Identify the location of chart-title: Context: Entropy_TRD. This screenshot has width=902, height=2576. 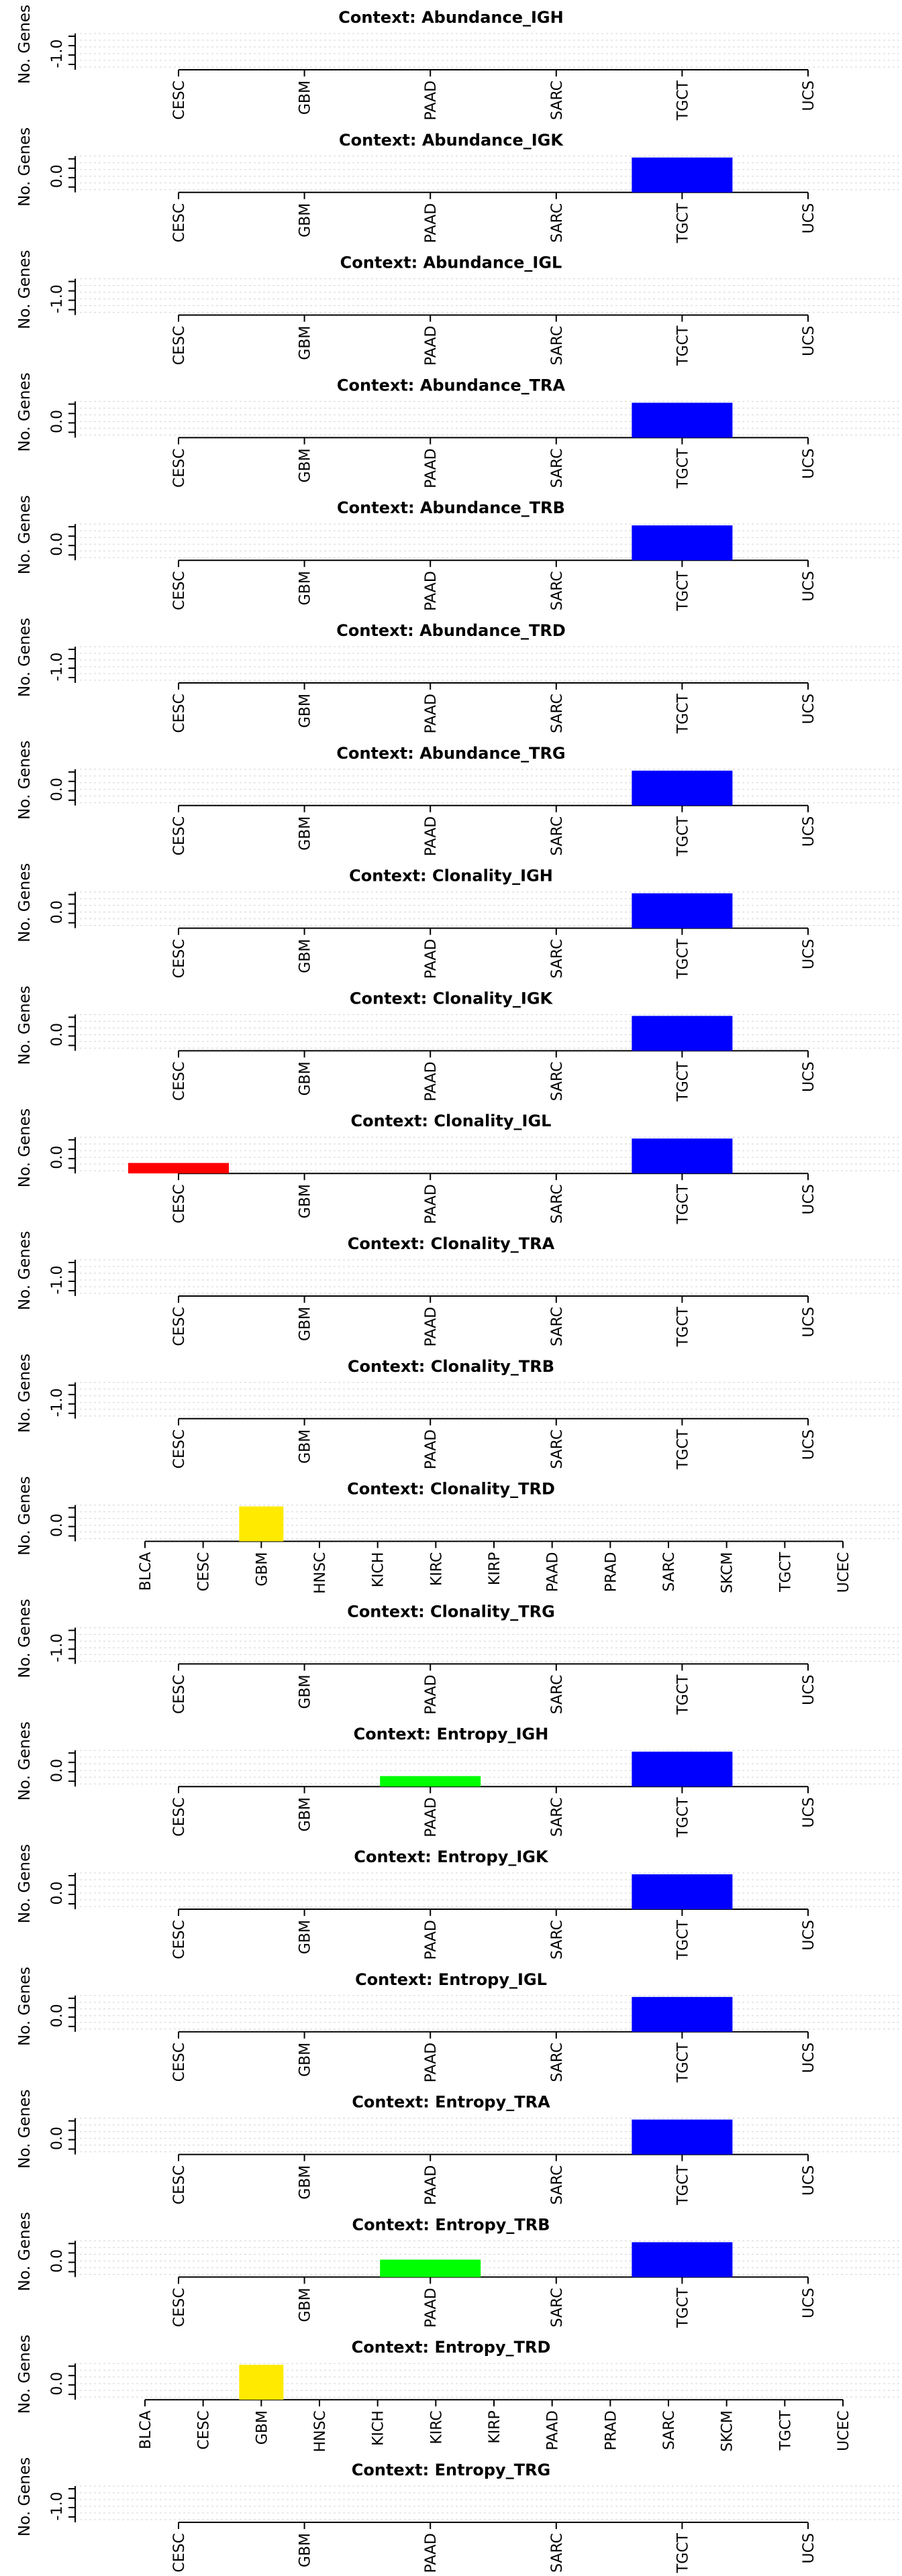
(451, 2347).